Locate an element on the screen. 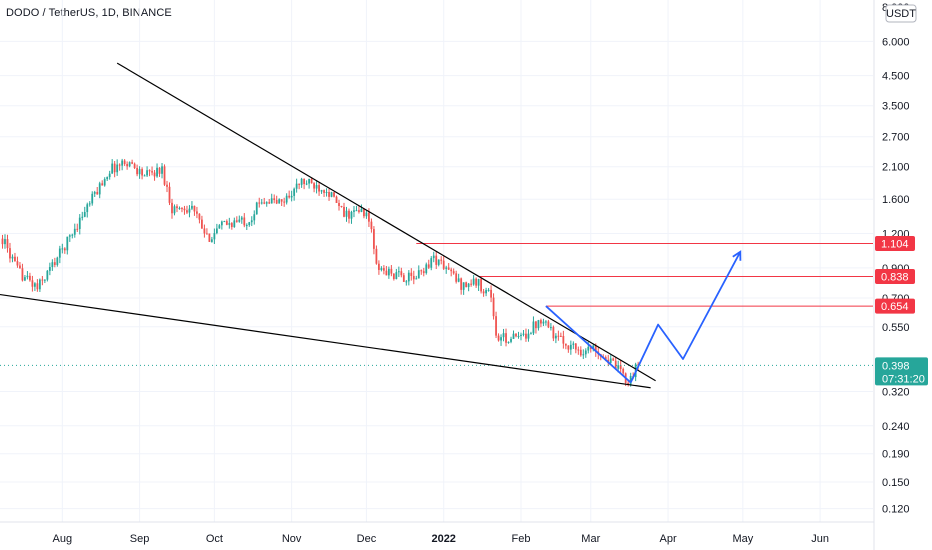  projection-path is located at coordinates (588, 344).